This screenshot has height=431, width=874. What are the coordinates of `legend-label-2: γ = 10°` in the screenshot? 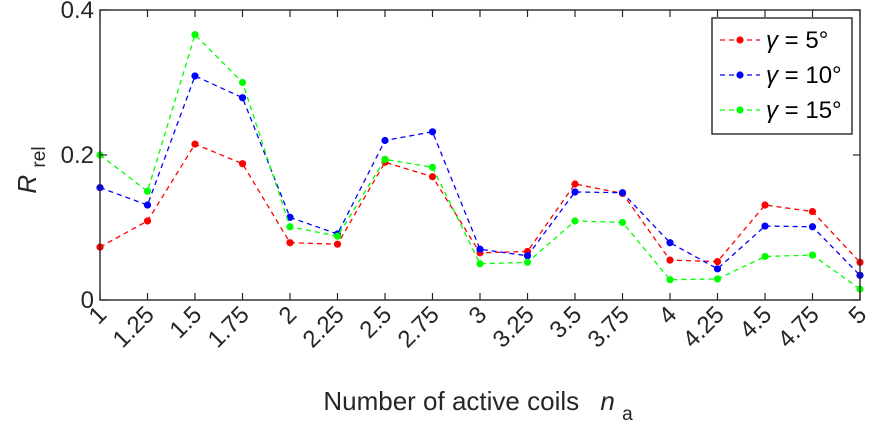 It's located at (804, 75).